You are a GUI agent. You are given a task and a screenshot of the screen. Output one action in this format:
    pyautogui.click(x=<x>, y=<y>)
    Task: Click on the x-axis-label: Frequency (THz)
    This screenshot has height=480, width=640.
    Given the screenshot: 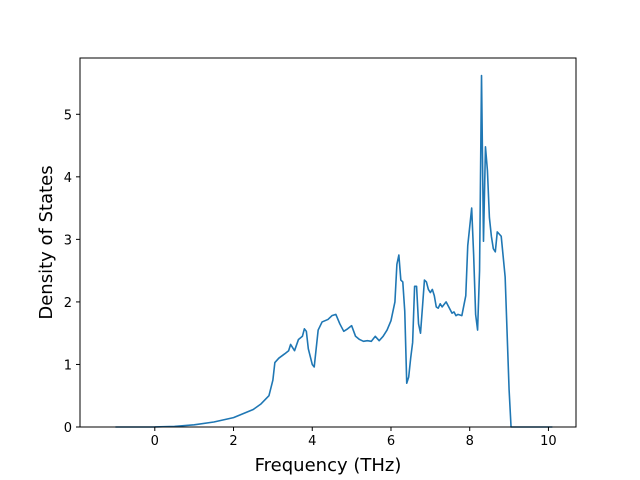 What is the action you would take?
    pyautogui.click(x=328, y=465)
    